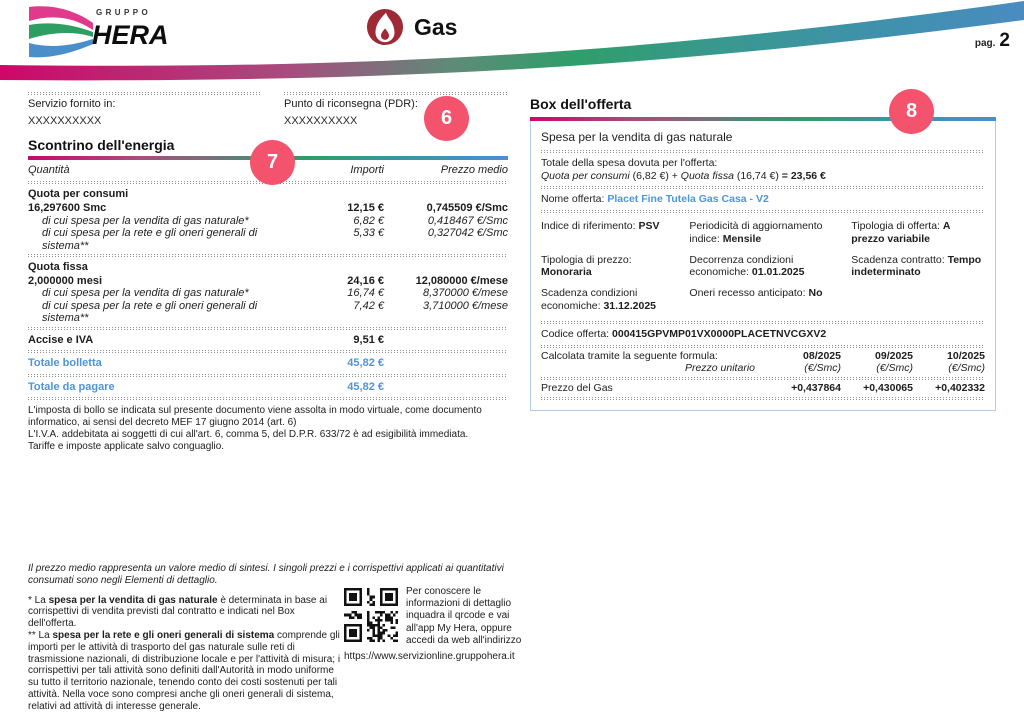 Image resolution: width=1024 pixels, height=713 pixels. I want to click on month-header: 10/2025, so click(966, 355).